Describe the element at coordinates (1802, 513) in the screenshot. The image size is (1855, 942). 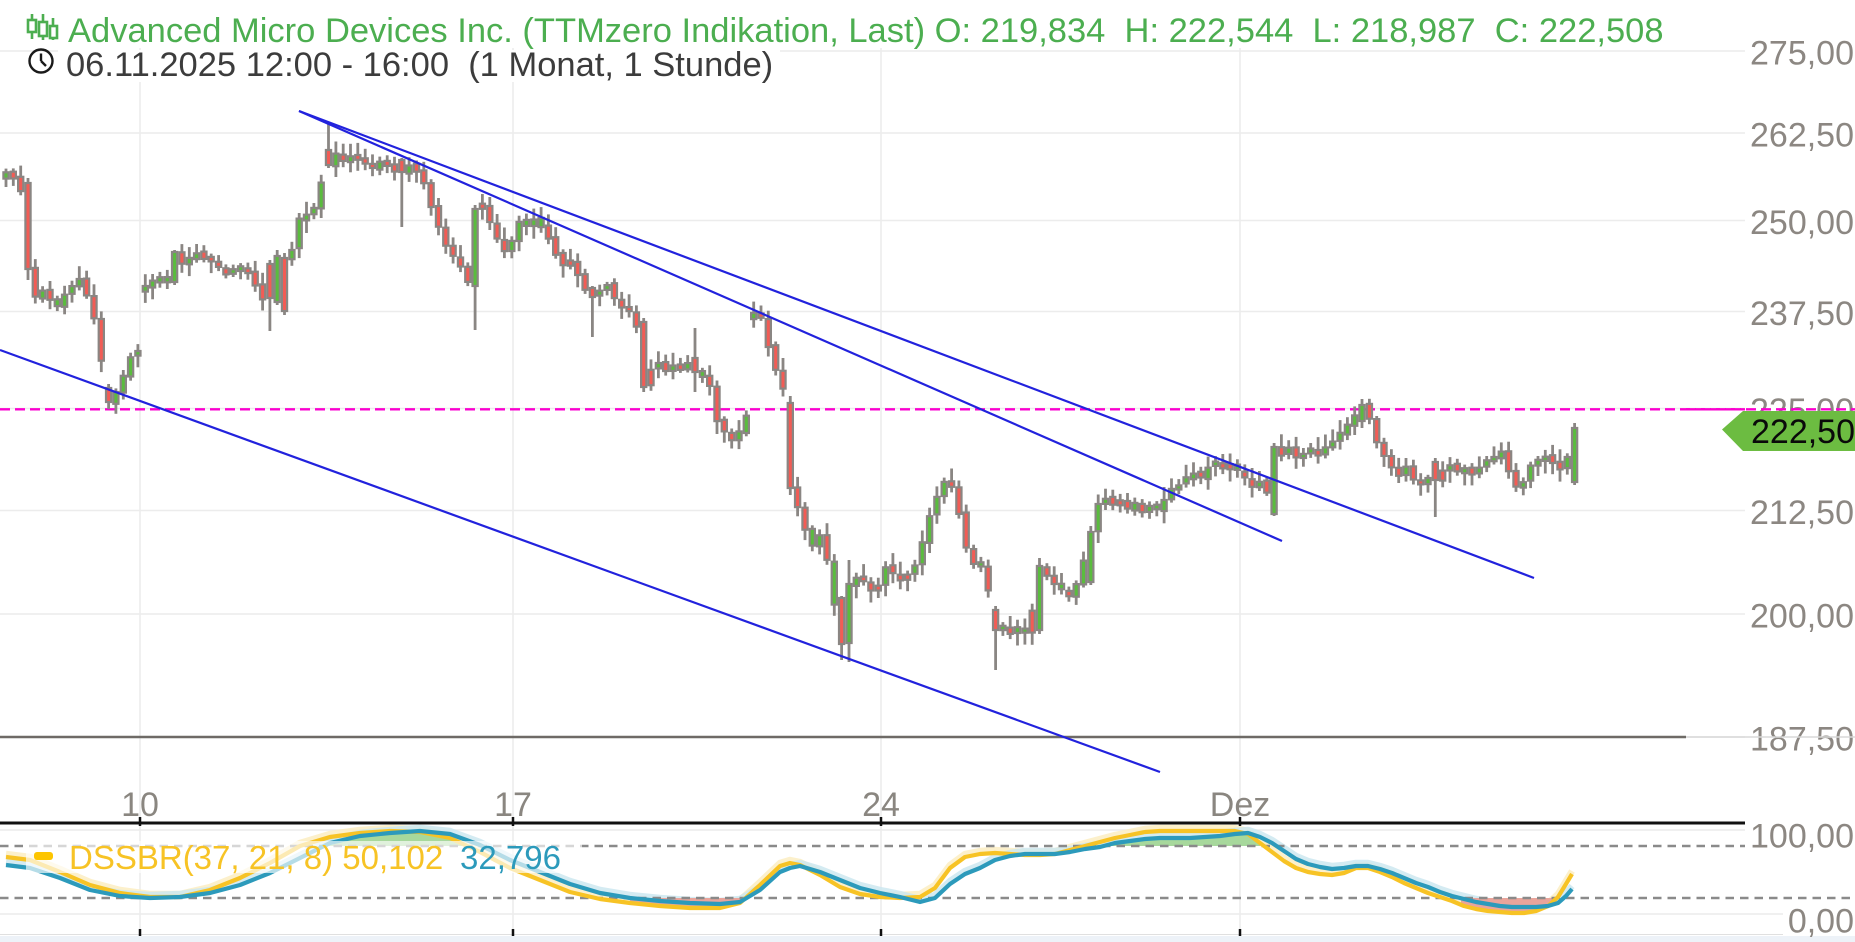
I see `svg-text: 212,50` at that location.